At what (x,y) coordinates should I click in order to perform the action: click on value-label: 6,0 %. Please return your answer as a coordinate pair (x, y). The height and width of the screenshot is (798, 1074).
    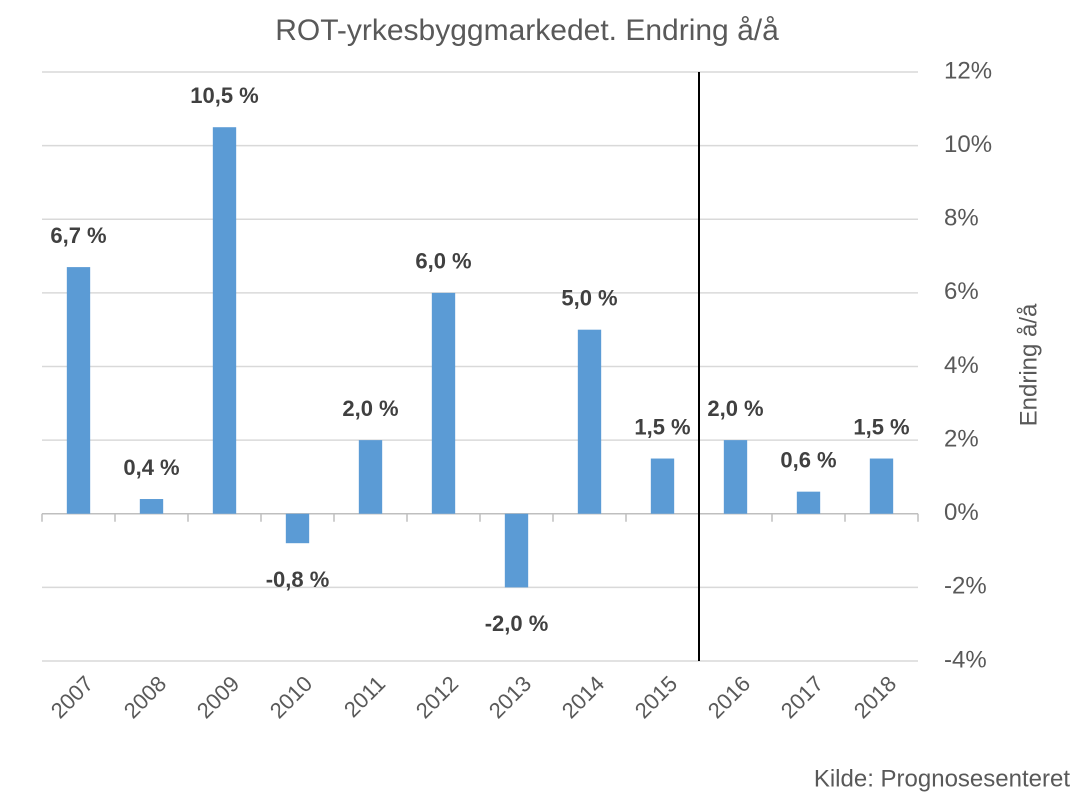
    Looking at the image, I should click on (443, 261).